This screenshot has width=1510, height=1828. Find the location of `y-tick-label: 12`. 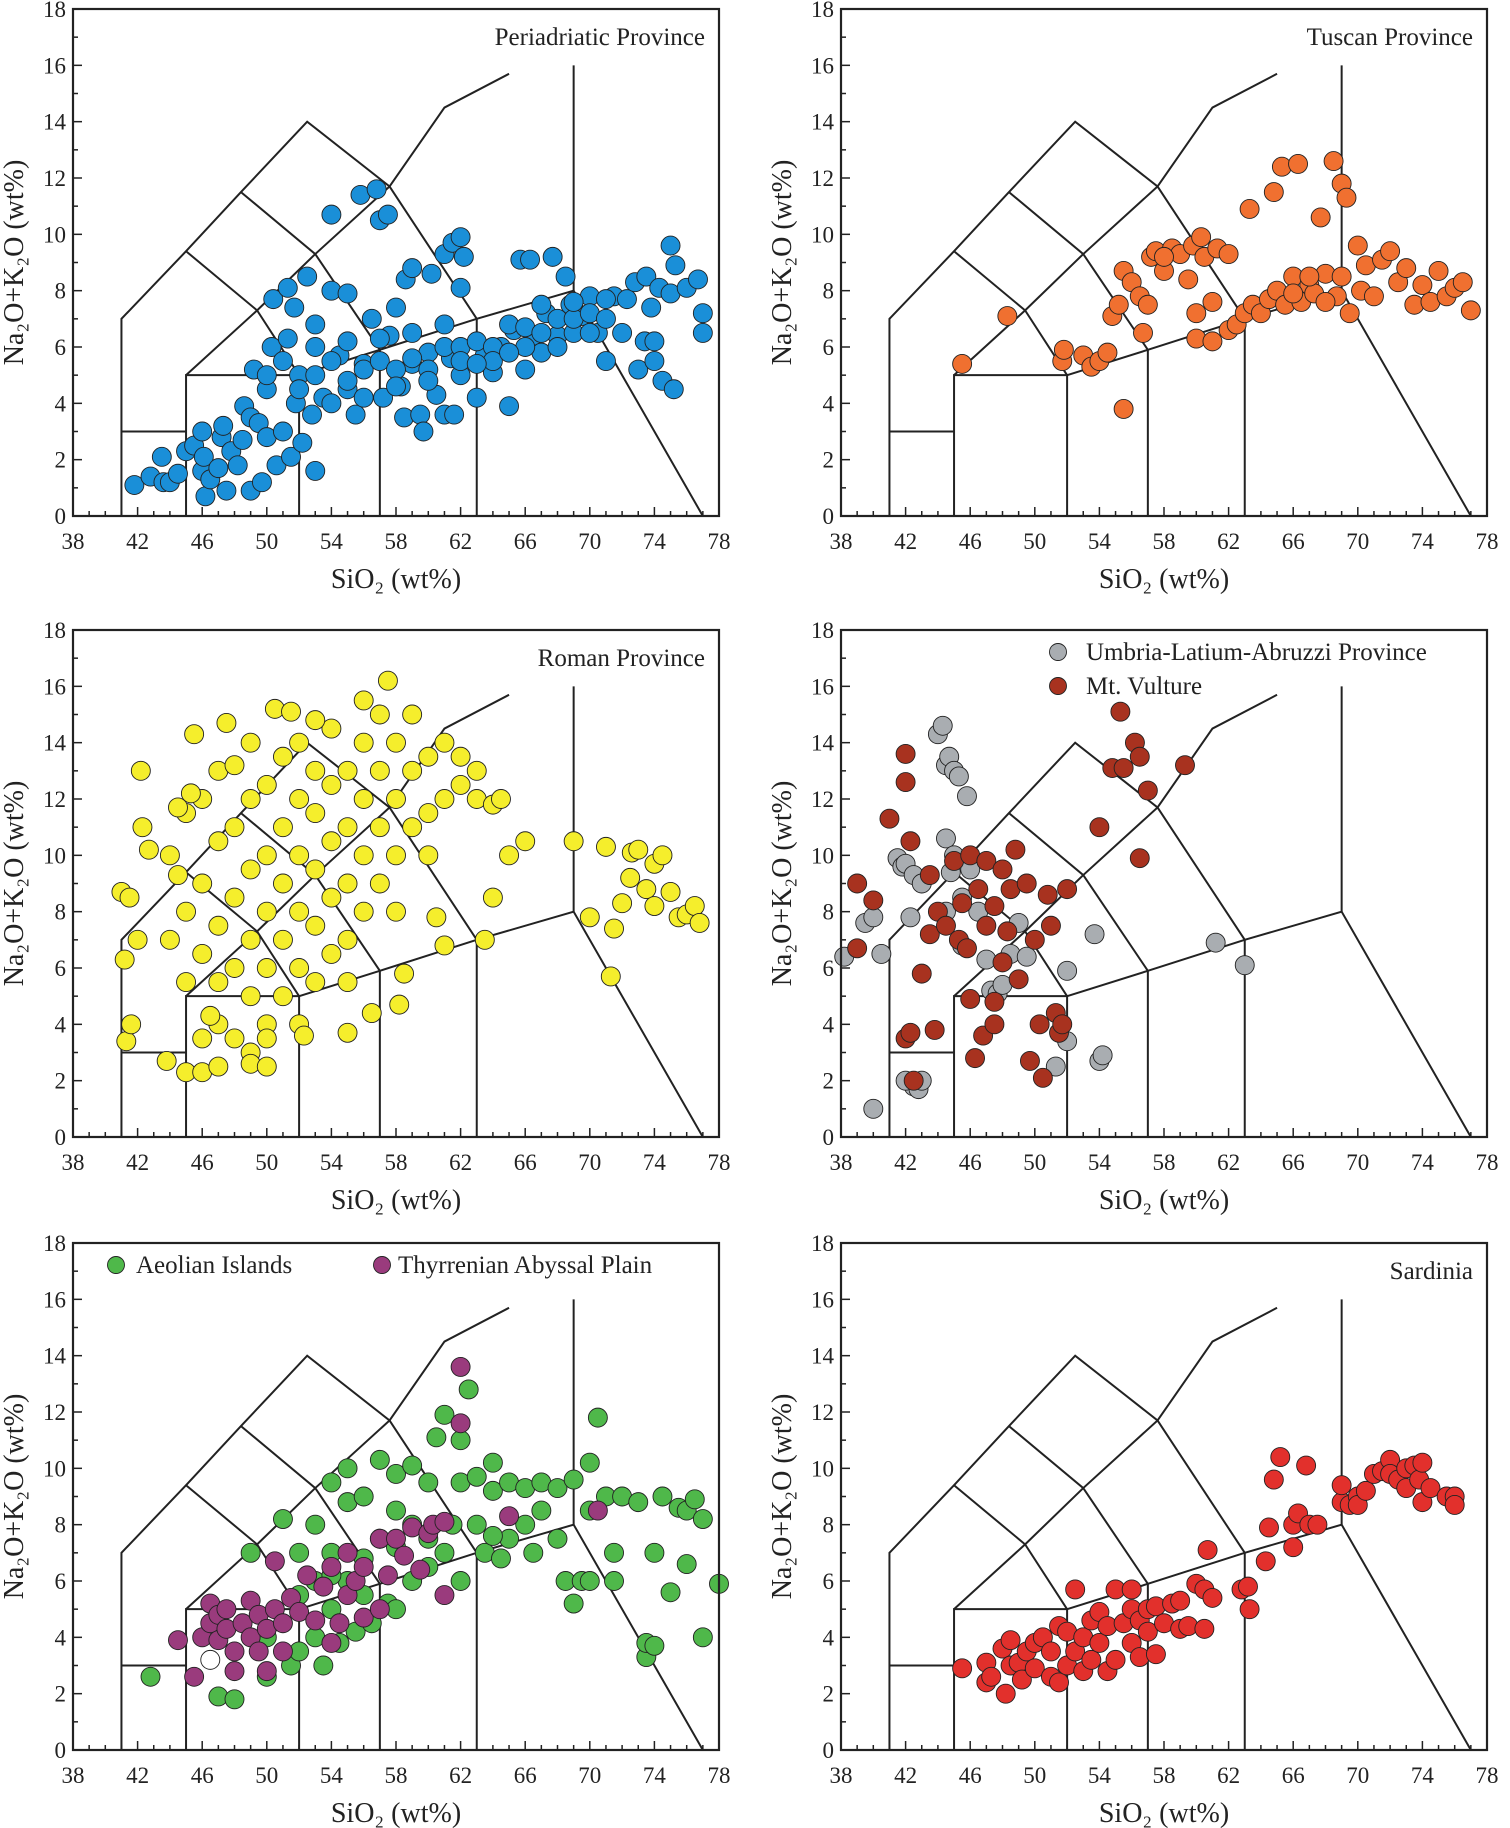

y-tick-label: 12 is located at coordinates (54, 178).